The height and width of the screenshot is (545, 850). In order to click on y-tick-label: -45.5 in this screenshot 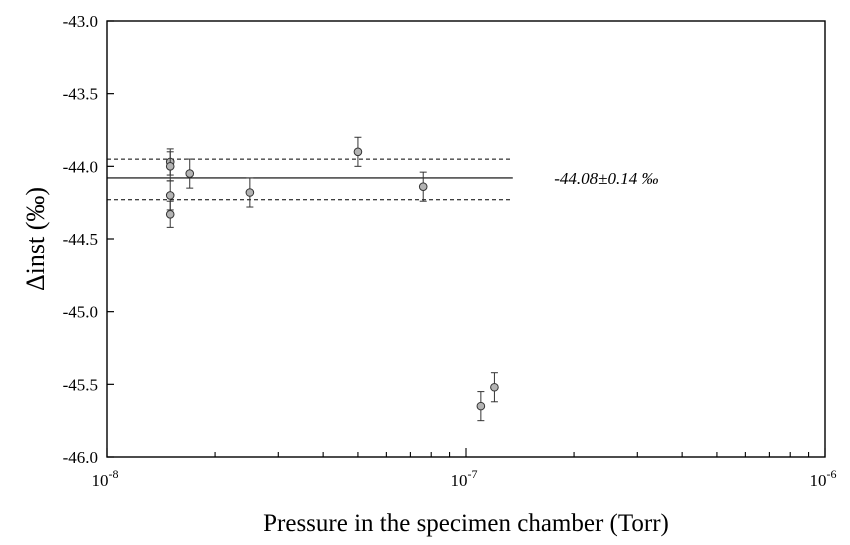, I will do `click(80, 384)`.